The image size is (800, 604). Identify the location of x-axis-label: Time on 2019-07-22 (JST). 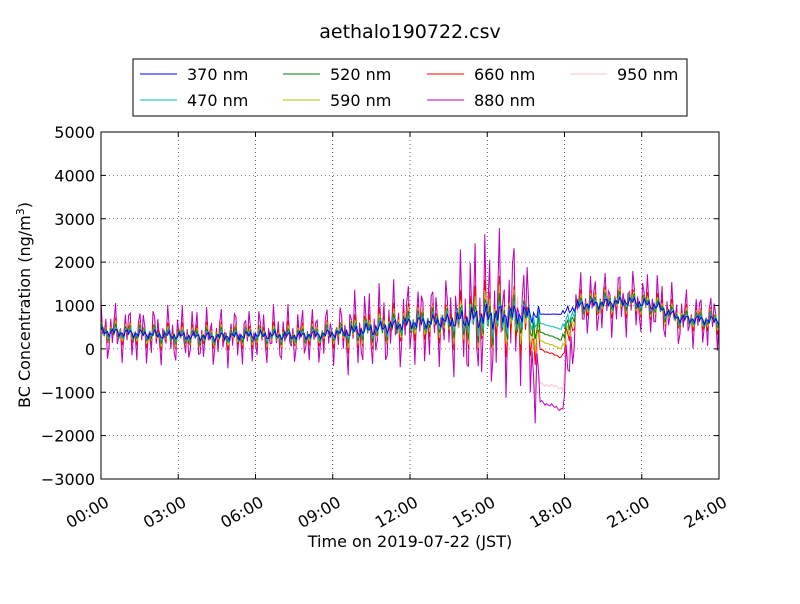
(409, 541).